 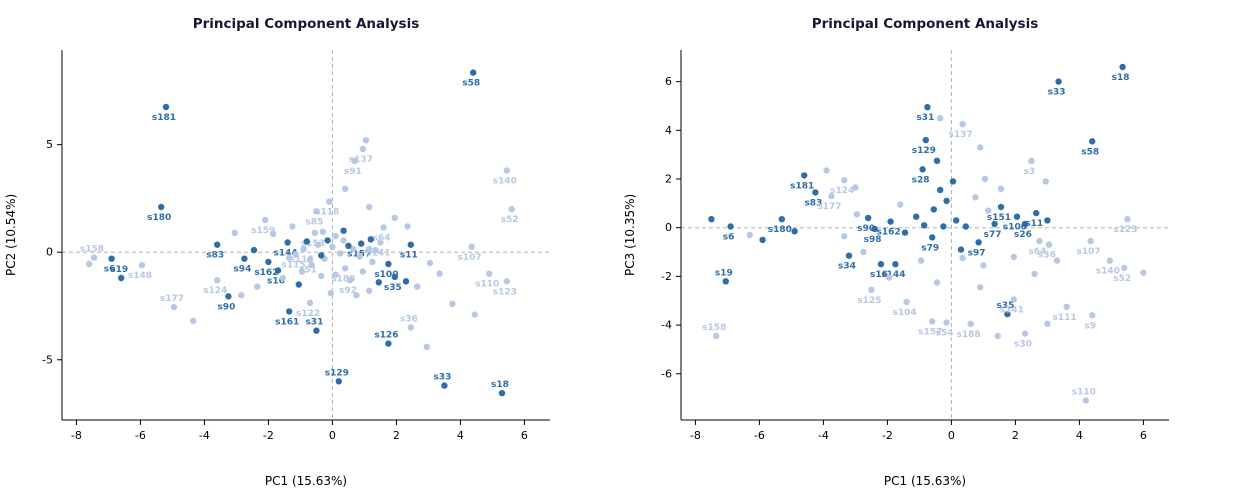 I want to click on point-label: s123, so click(x=505, y=292).